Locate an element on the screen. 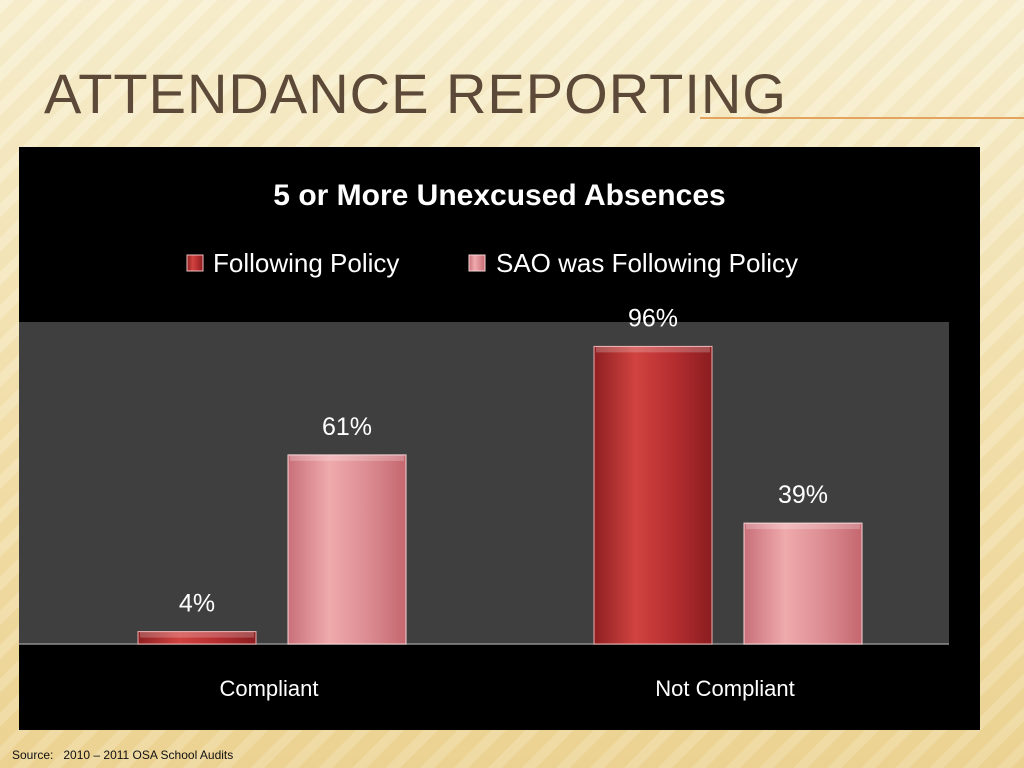  data-label-sao-was-following-policy-not-compliant: 39% is located at coordinates (803, 495).